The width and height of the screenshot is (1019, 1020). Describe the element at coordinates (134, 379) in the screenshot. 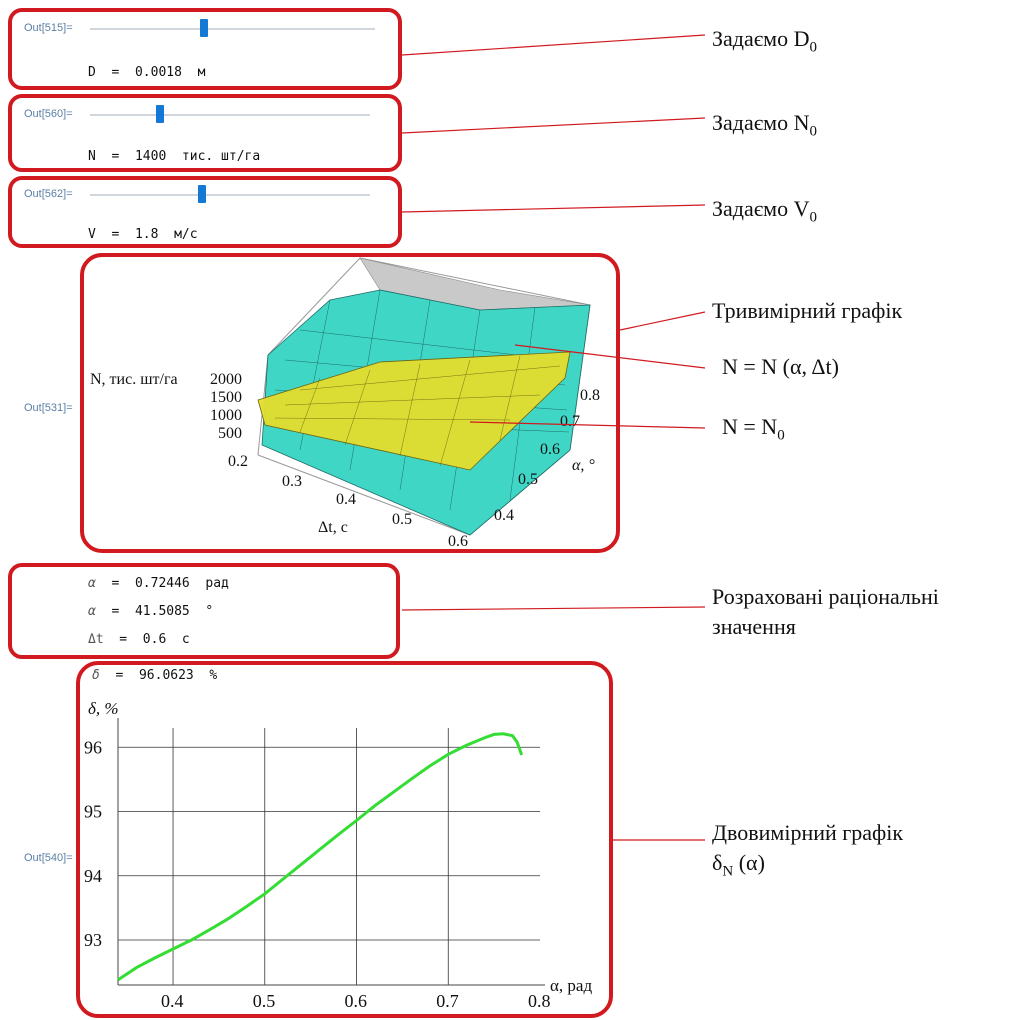

I see `plot3d-zlabel: N, тис. шт/га` at that location.